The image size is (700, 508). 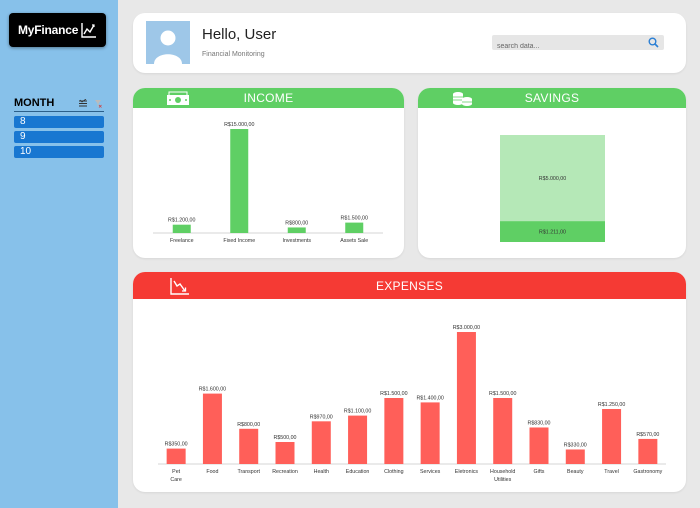 What do you see at coordinates (502, 472) in the screenshot?
I see `expenses-category-label-9-line-0: Household` at bounding box center [502, 472].